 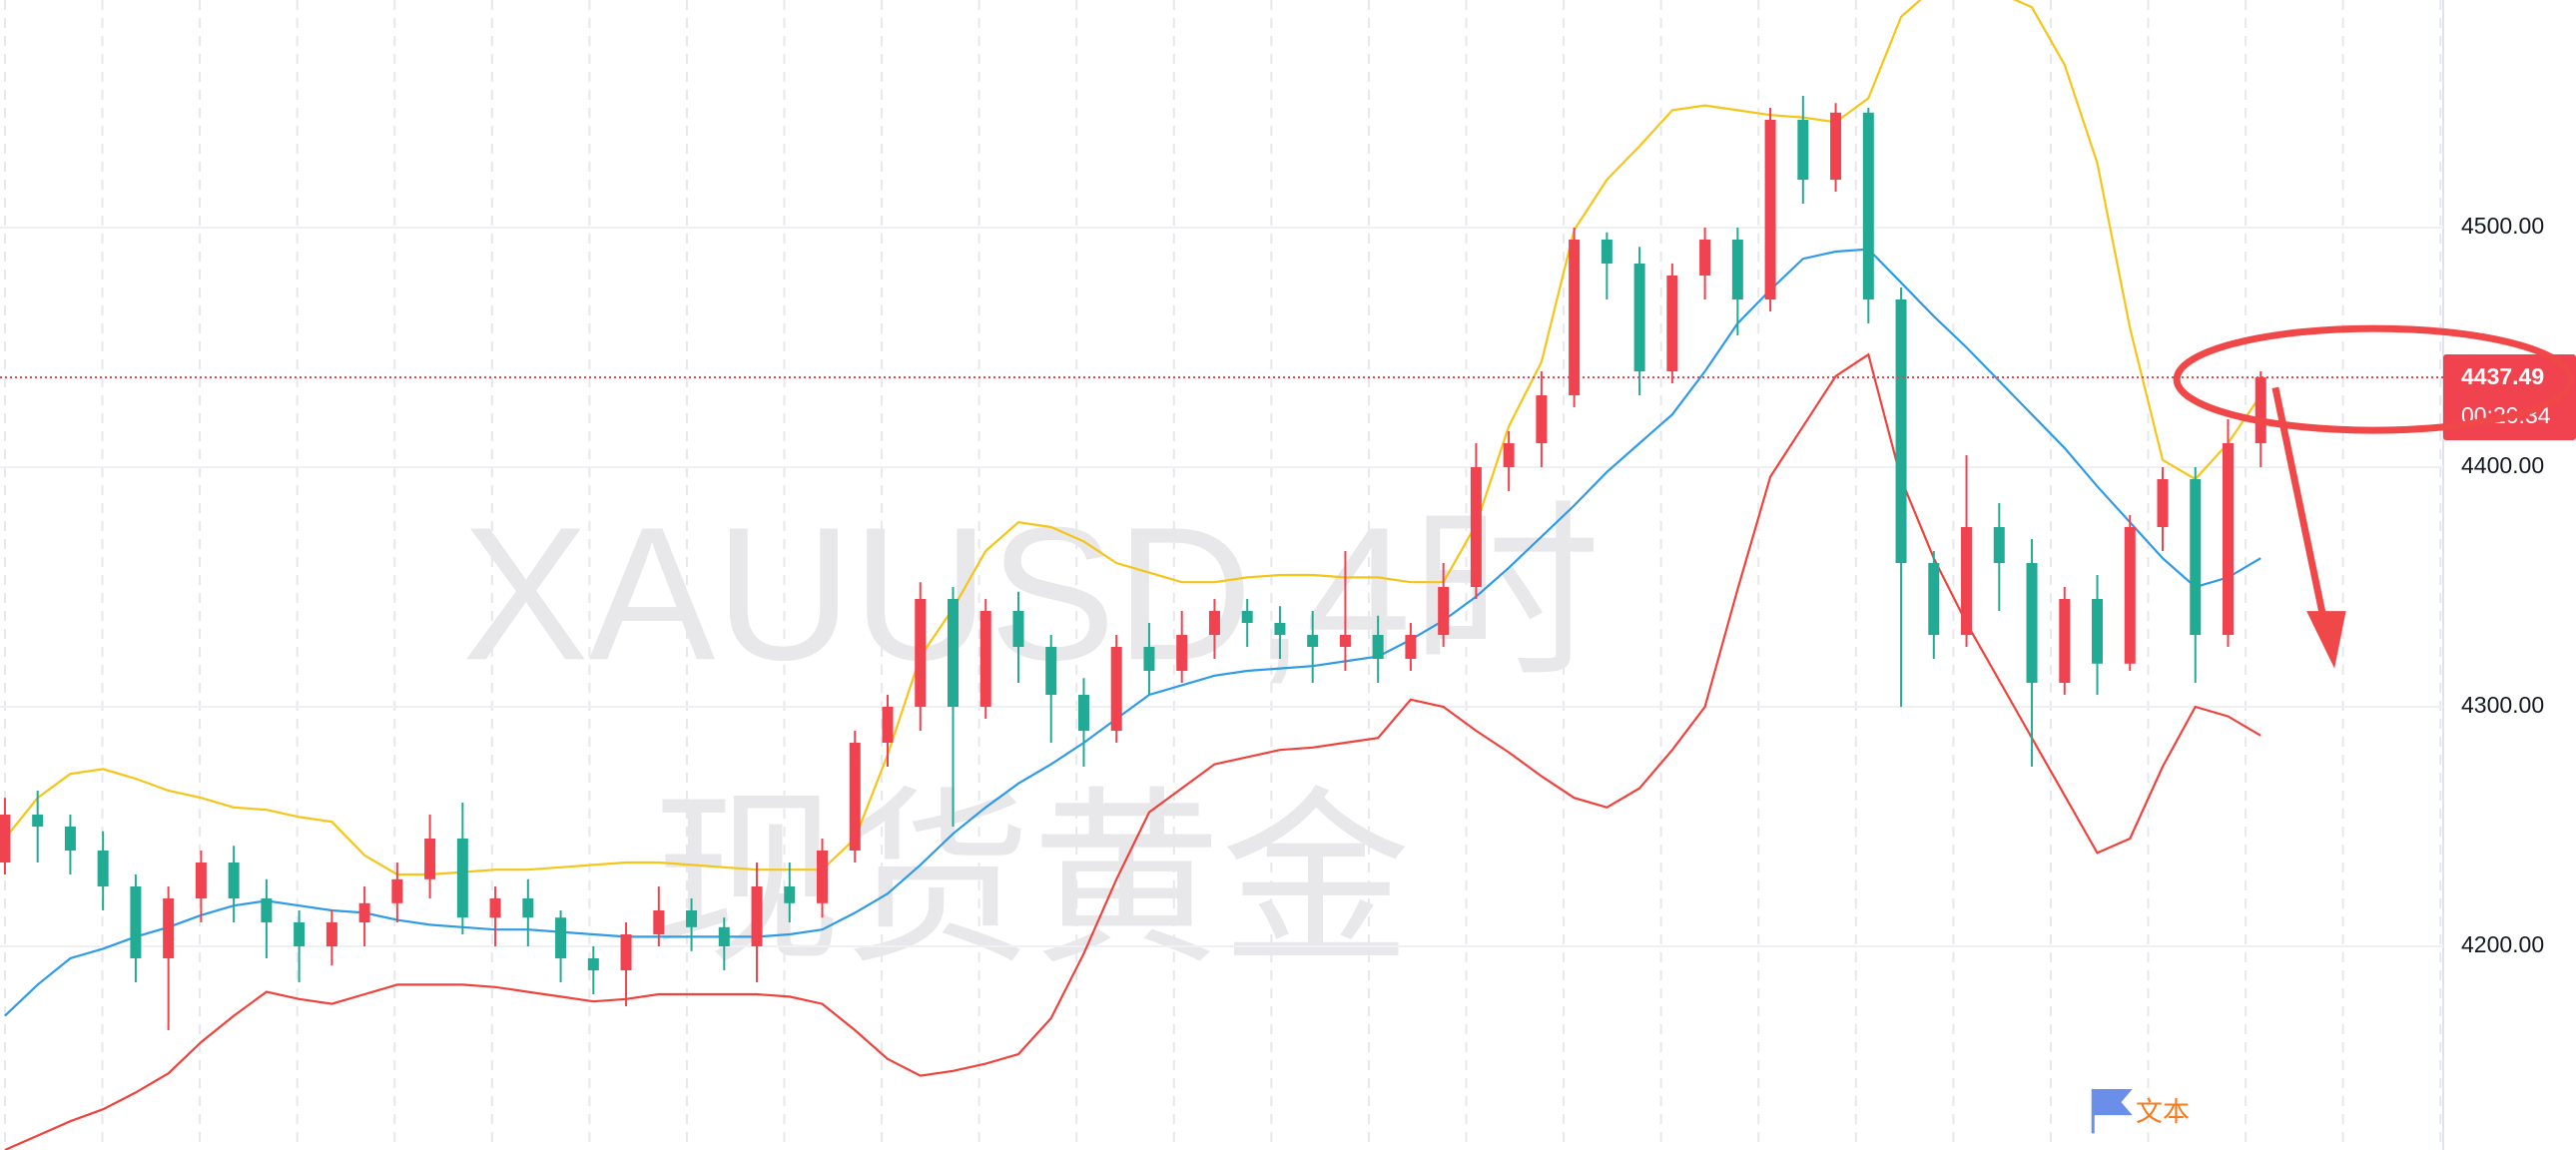 I want to click on annotation-label: 文本, so click(x=2163, y=1112).